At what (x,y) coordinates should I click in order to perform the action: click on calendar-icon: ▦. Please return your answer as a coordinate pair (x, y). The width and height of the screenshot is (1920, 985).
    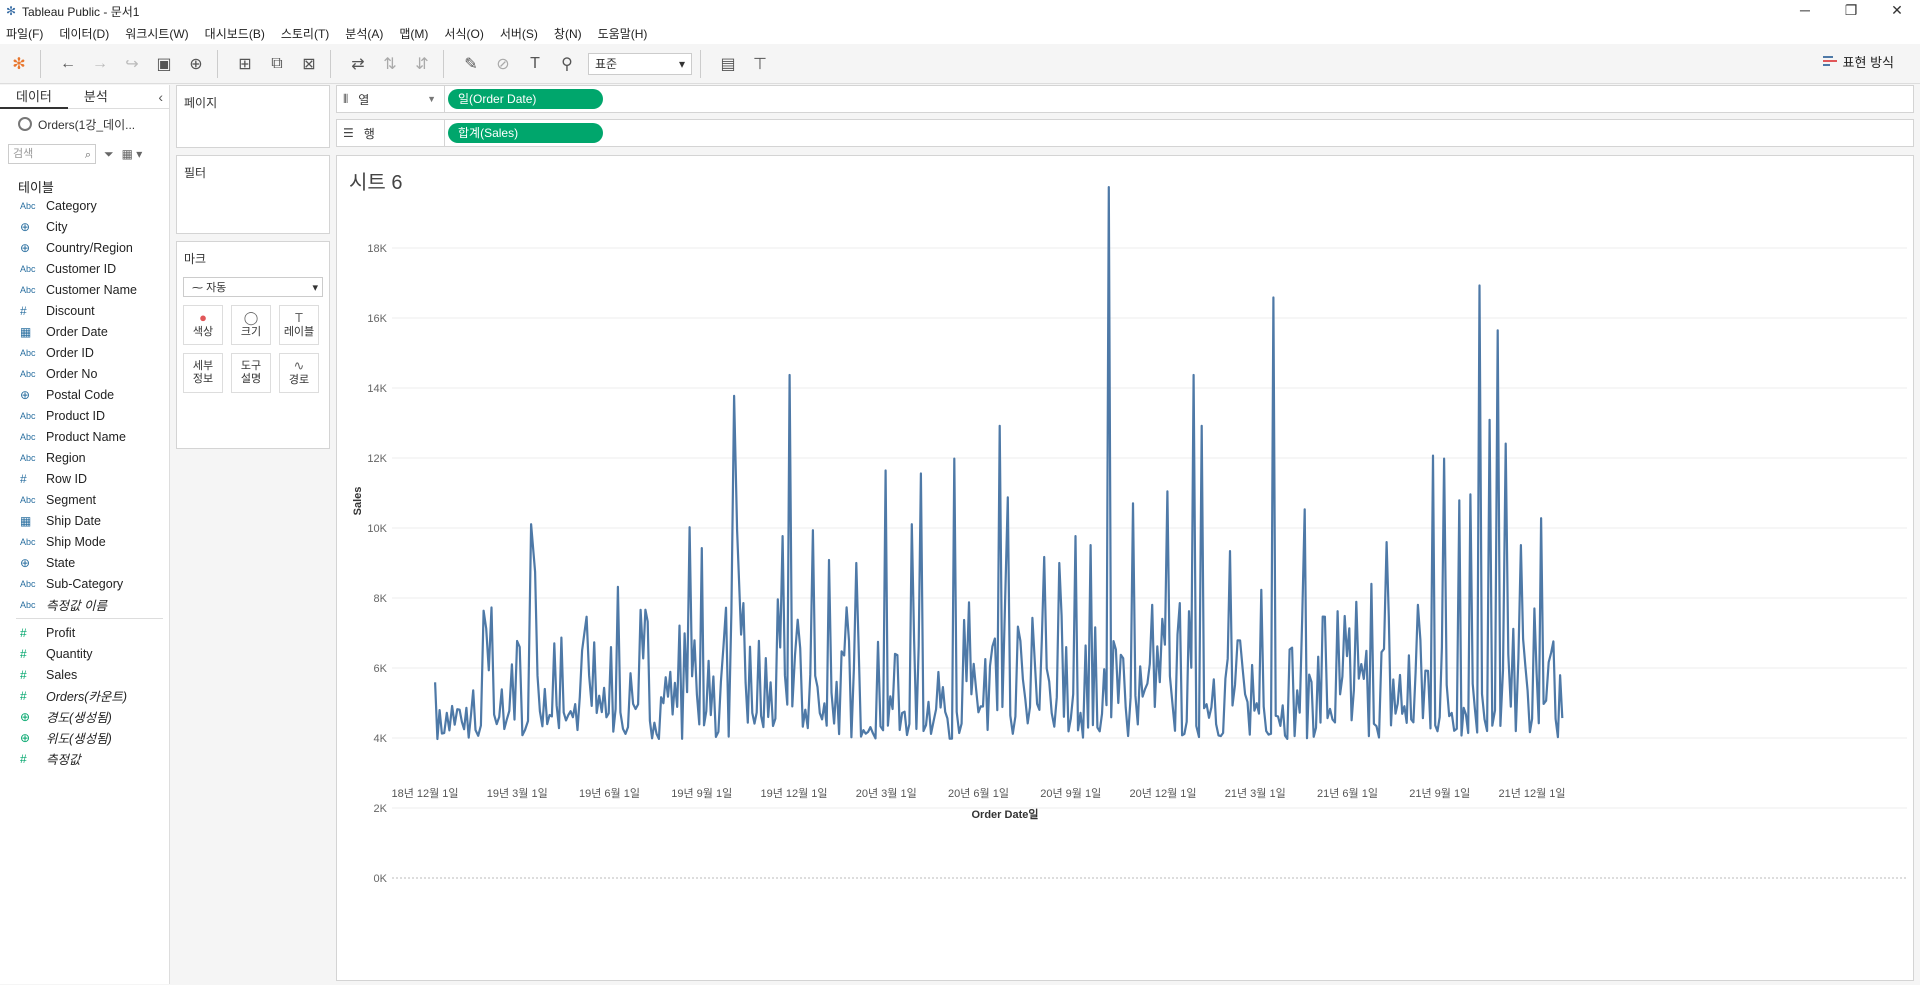
    Looking at the image, I should click on (26, 520).